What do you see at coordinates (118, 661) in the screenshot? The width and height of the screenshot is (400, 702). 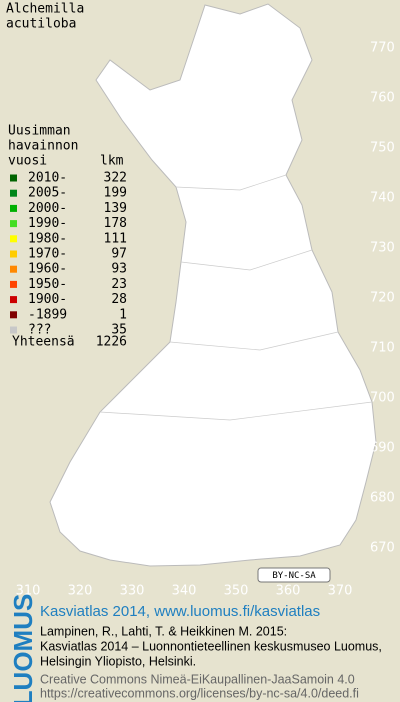 I see `citation: Helsingin Yliopisto, Helsinki.` at bounding box center [118, 661].